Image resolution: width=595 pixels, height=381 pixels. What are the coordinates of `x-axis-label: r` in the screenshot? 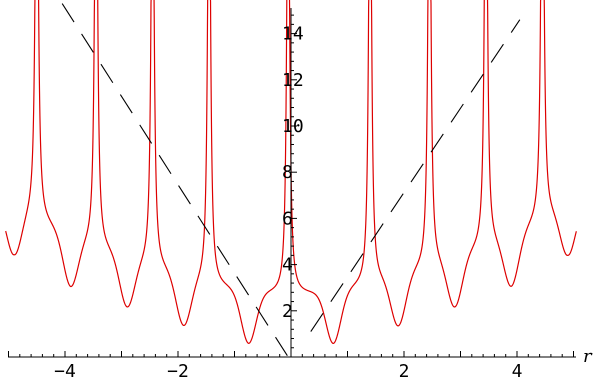 It's located at (588, 356).